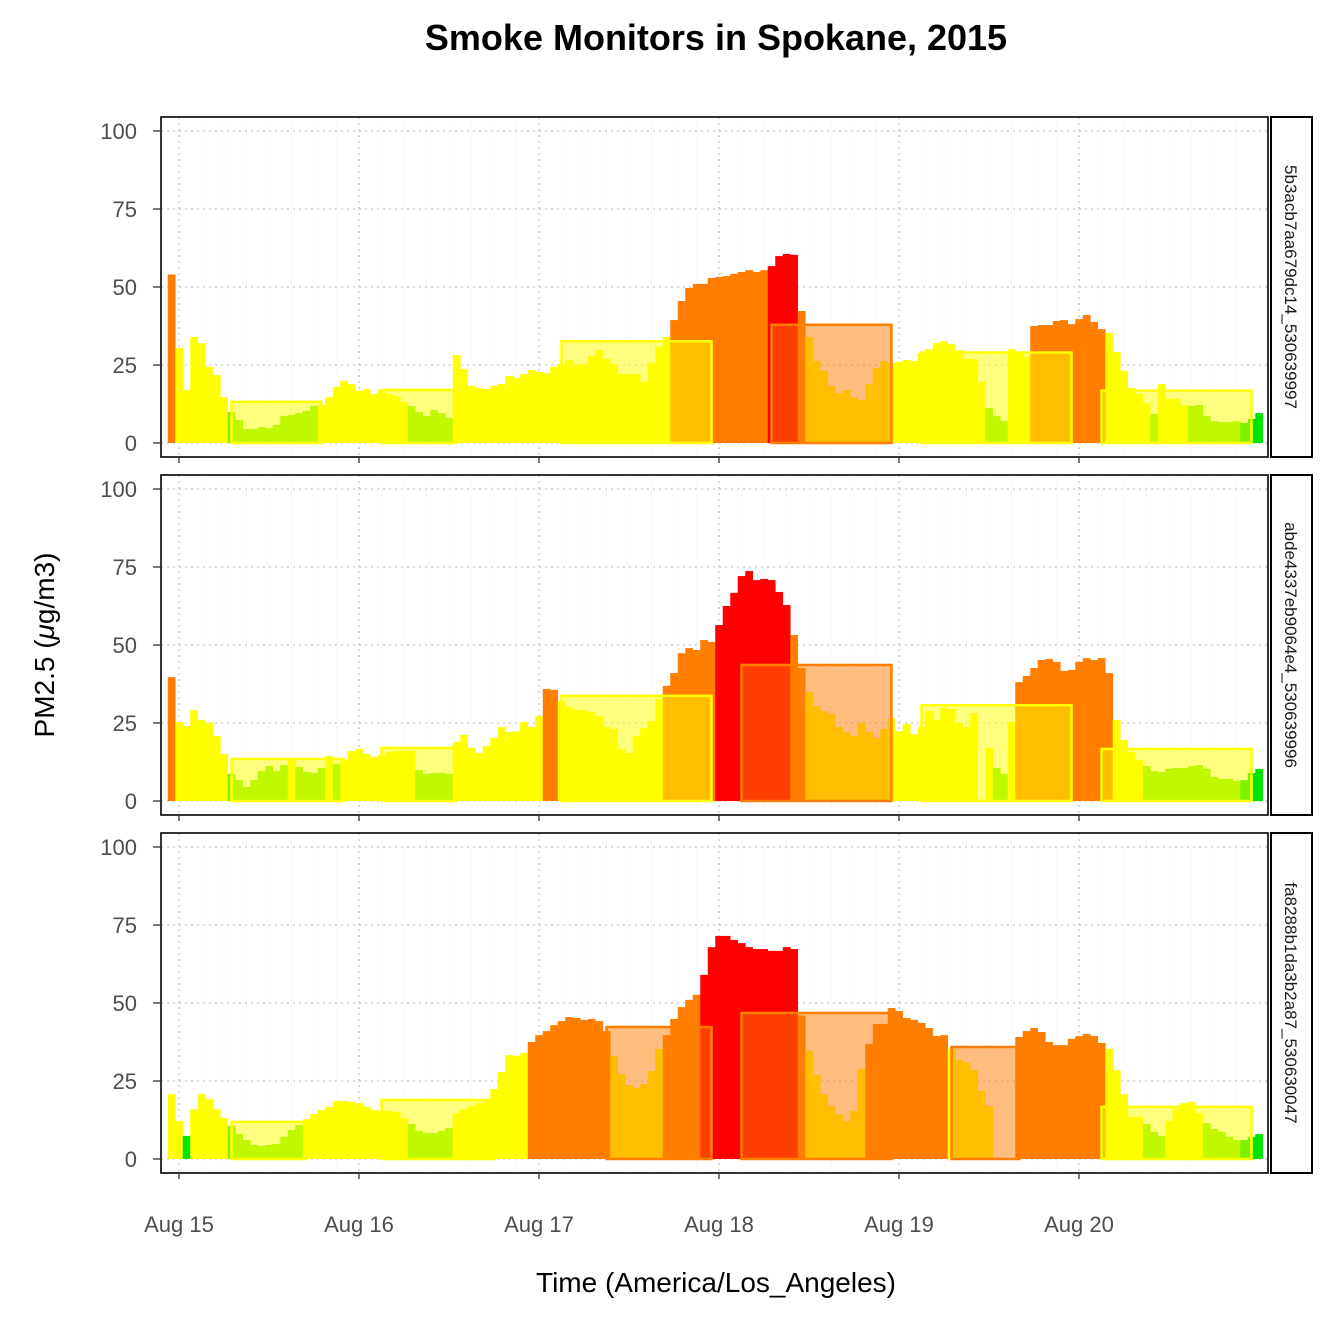  What do you see at coordinates (125, 365) in the screenshot?
I see `y-tick-label: 25` at bounding box center [125, 365].